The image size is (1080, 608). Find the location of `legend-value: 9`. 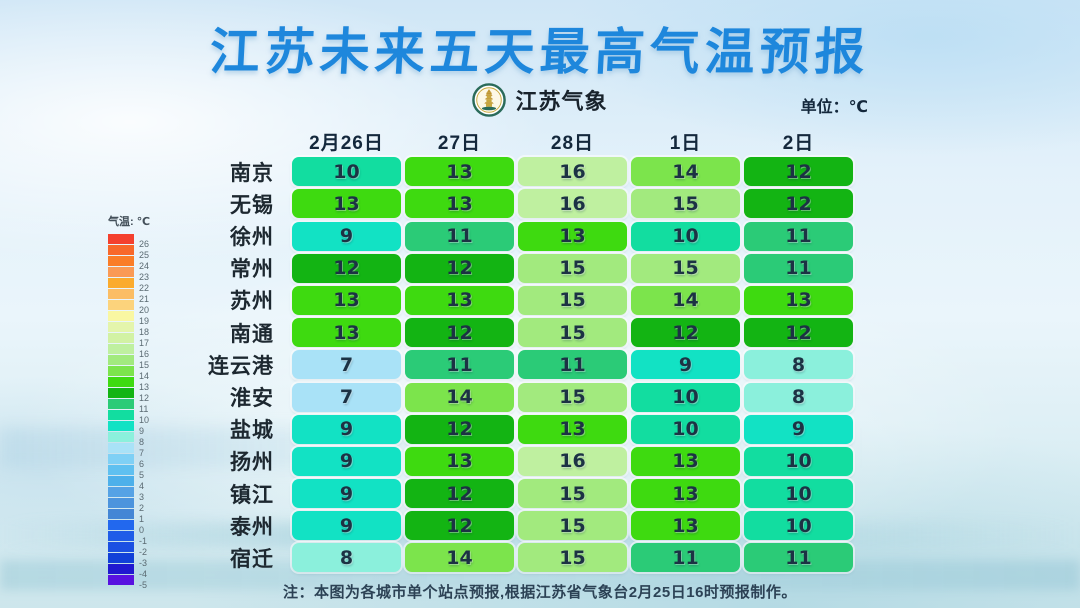

legend-value: 9 is located at coordinates (142, 431).